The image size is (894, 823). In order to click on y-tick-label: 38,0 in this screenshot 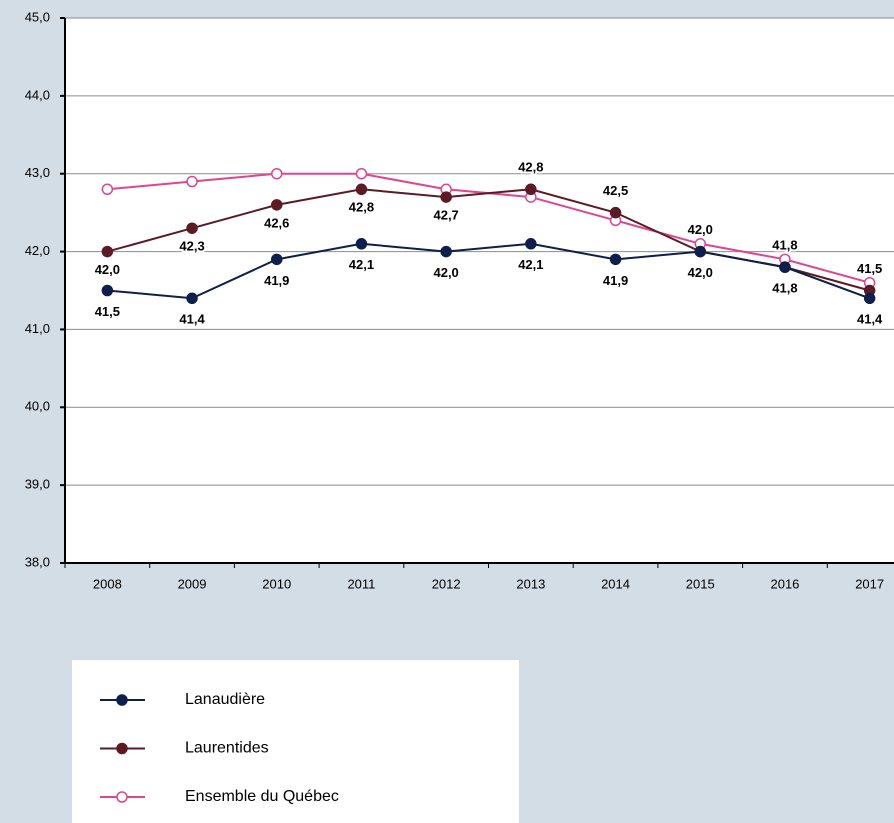, I will do `click(37, 561)`.